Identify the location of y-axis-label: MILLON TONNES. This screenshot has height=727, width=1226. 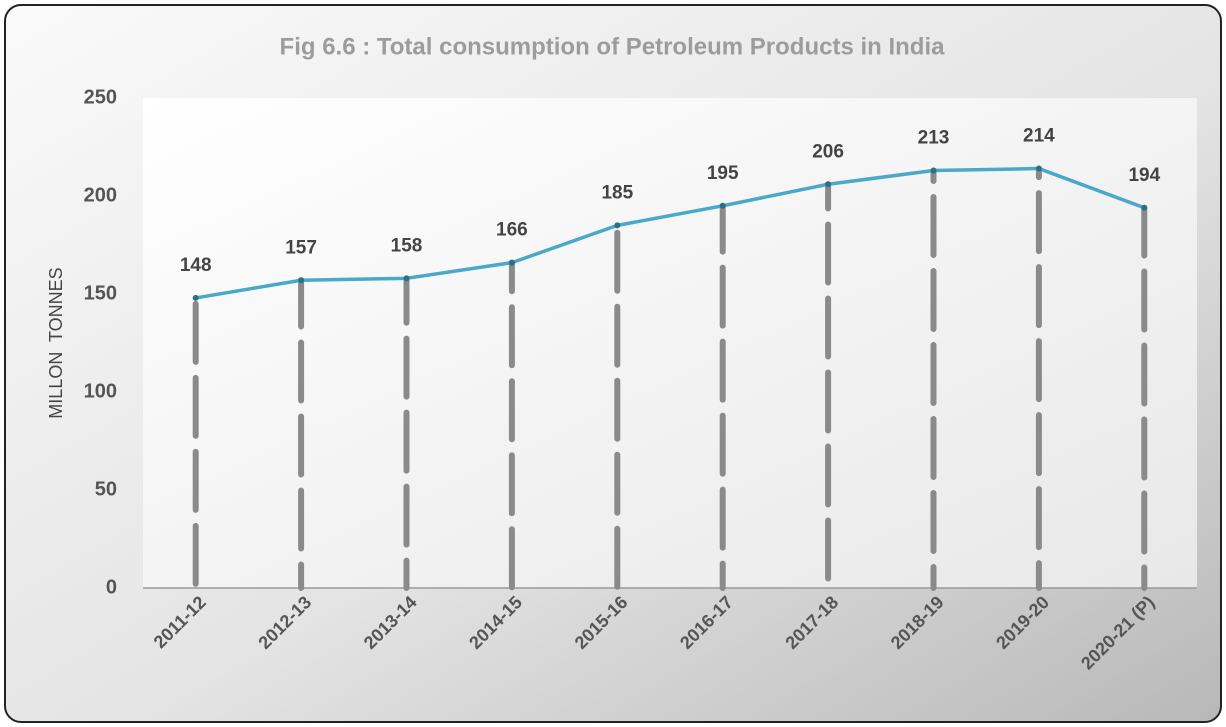
(56, 342).